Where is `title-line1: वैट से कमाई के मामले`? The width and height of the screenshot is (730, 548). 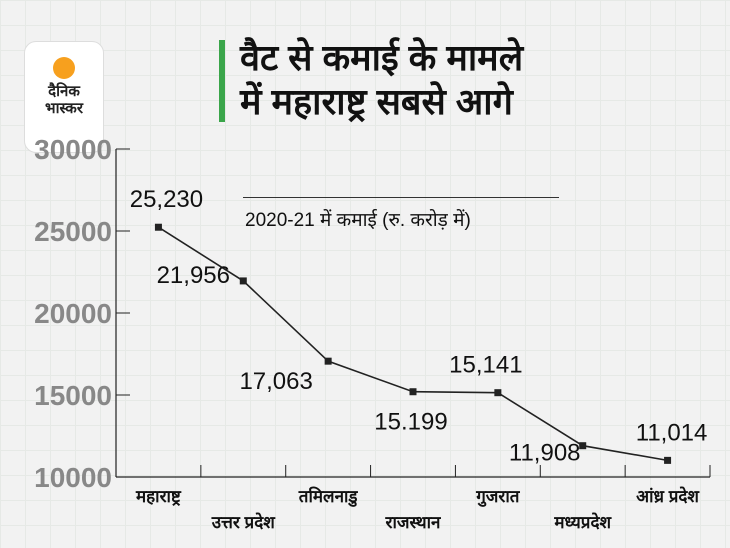 title-line1: वैट से कमाई के मामले is located at coordinates (382, 57).